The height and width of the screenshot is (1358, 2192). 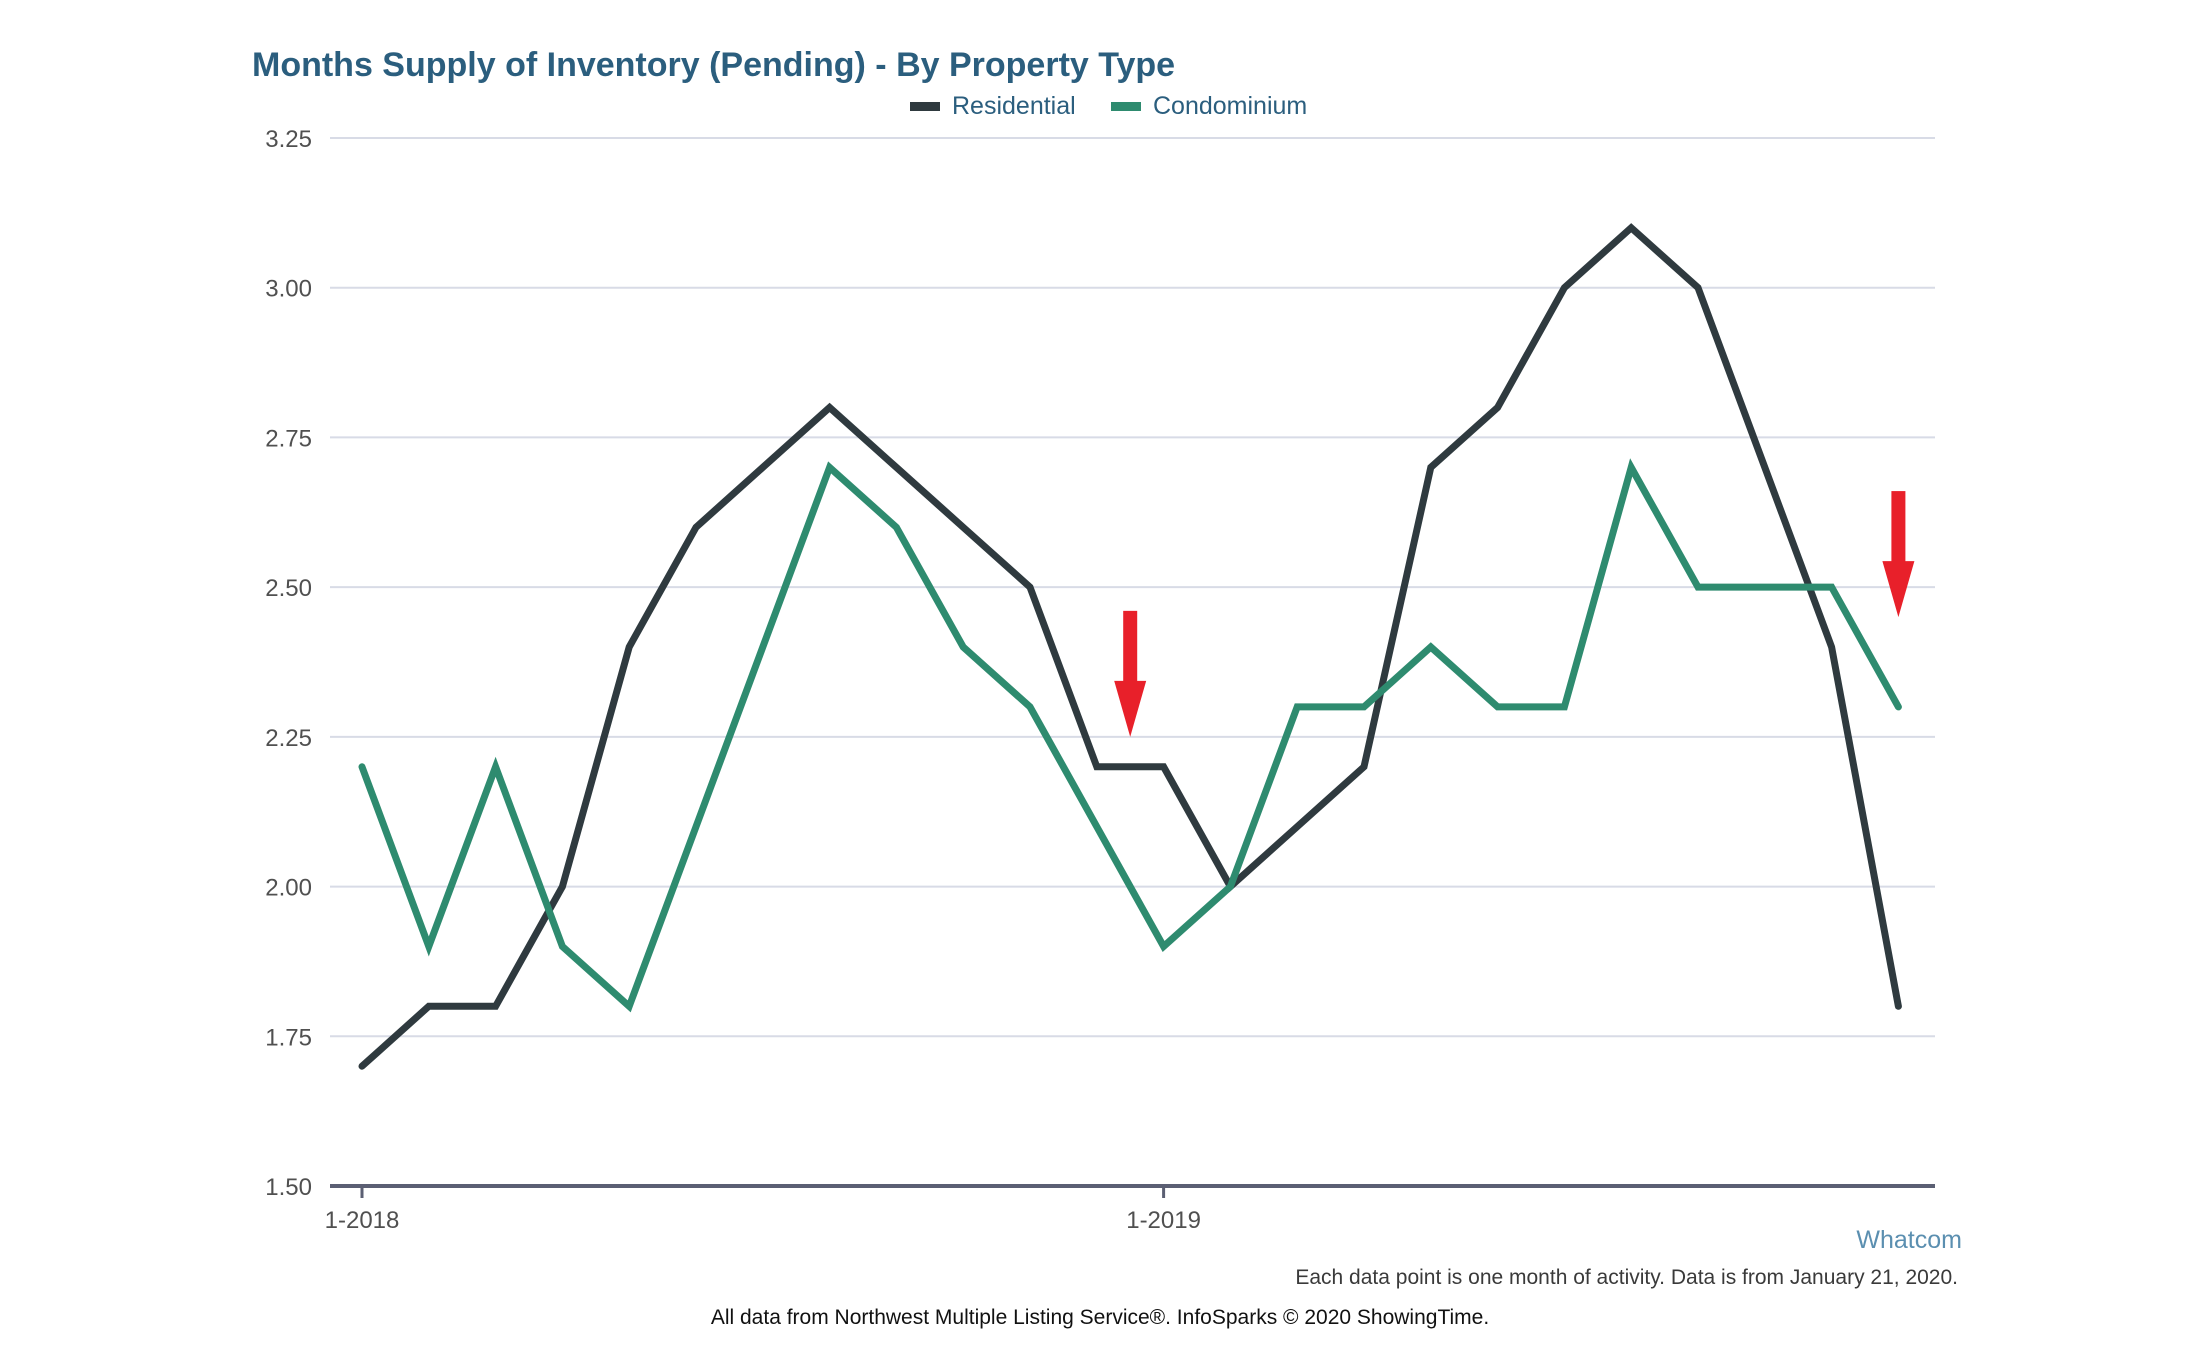 What do you see at coordinates (1514, 614) in the screenshot?
I see `annotations` at bounding box center [1514, 614].